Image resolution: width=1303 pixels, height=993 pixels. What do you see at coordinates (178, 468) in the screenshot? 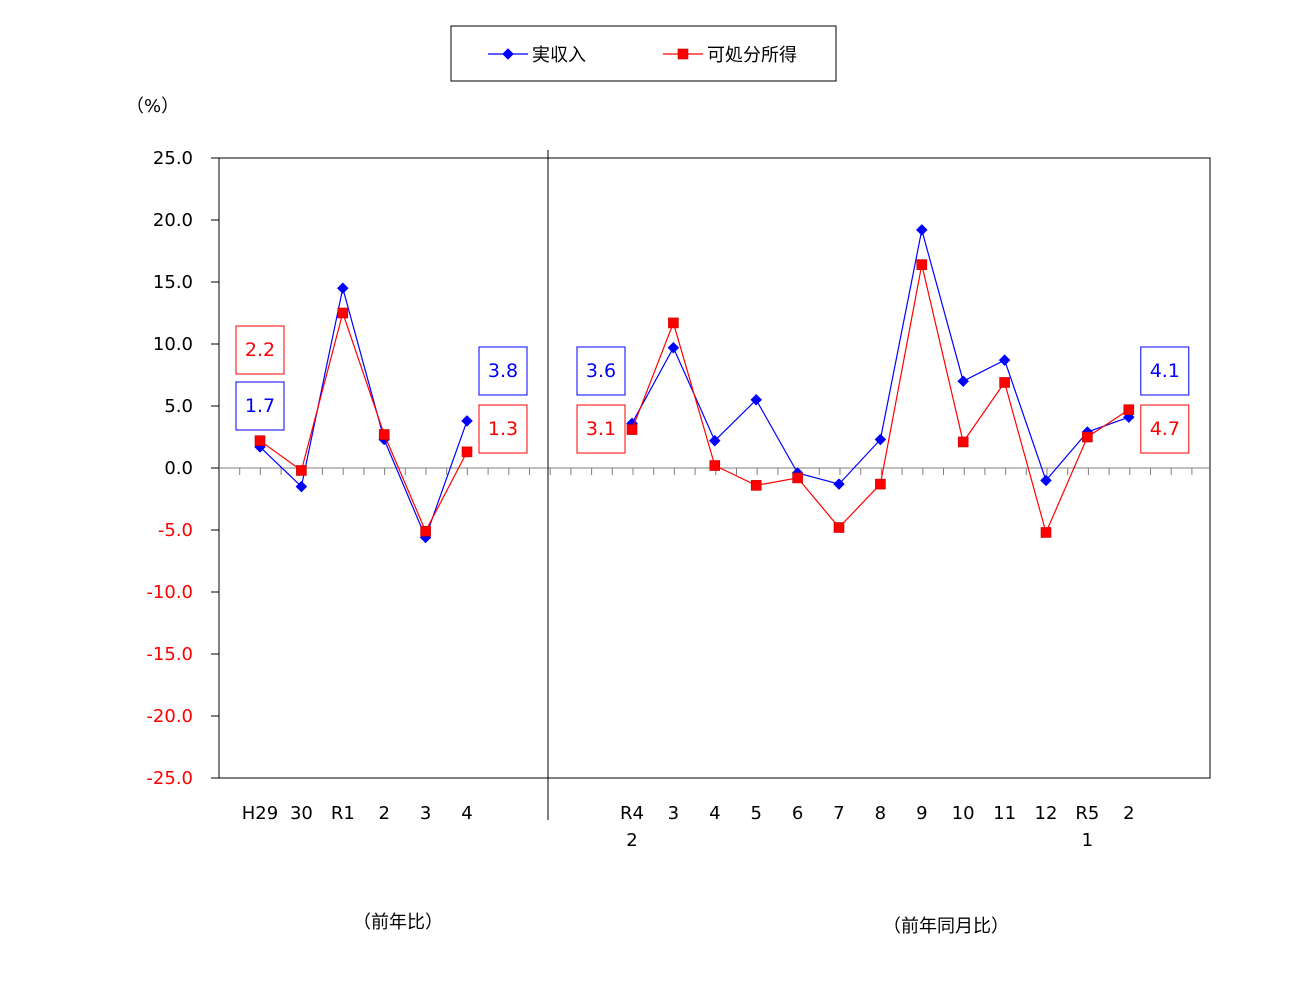
I see `y-tick-label: 0.0` at bounding box center [178, 468].